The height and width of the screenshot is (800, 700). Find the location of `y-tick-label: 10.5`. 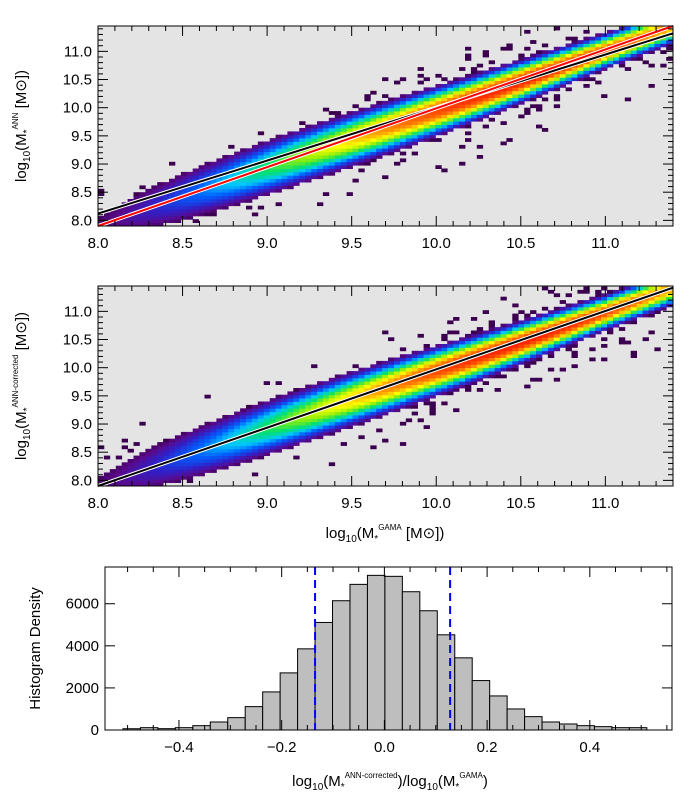

y-tick-label: 10.5 is located at coordinates (77, 340).